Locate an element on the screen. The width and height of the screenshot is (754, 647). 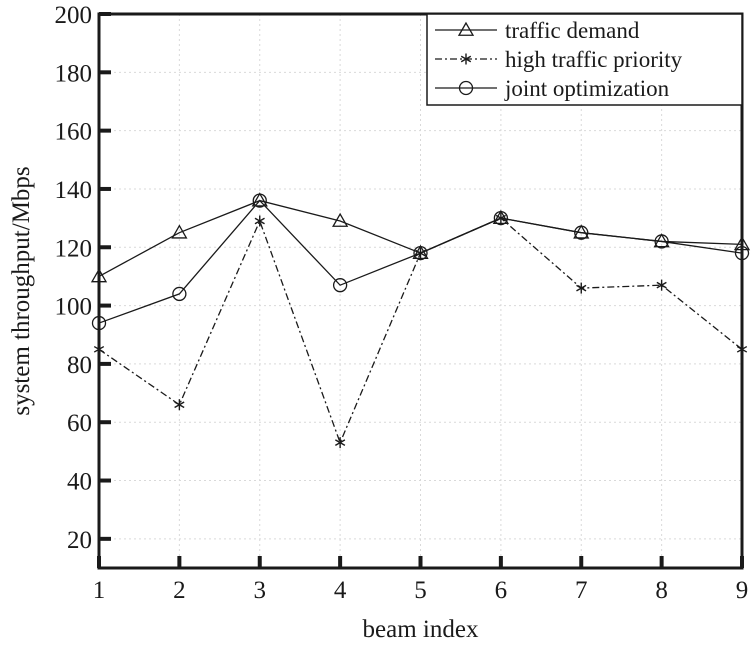
legend-item: high traffic priority is located at coordinates (559, 59).